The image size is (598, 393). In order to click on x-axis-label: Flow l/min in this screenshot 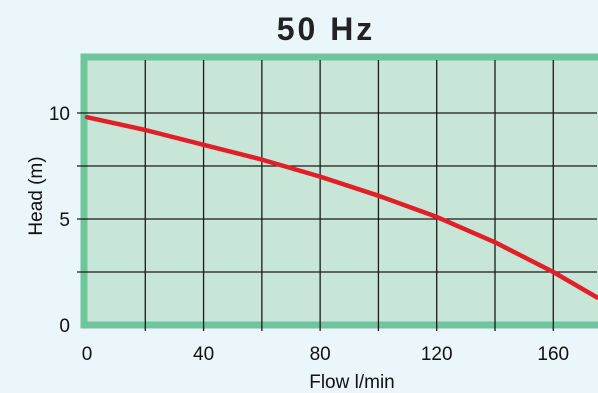, I will do `click(352, 382)`.